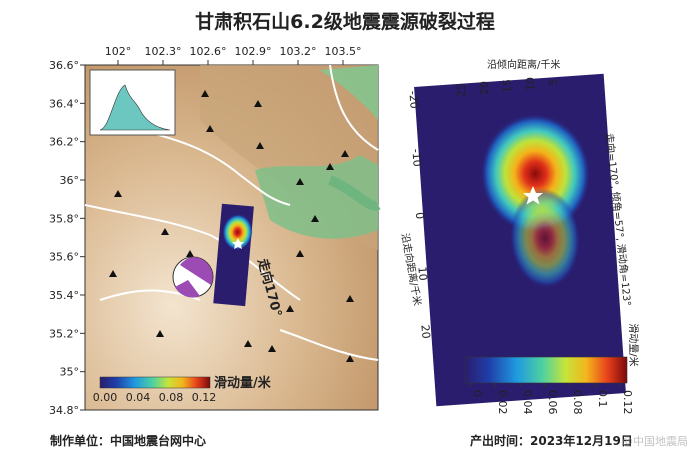  What do you see at coordinates (577, 402) in the screenshot?
I see `right-colorbar-tick: 0.08` at bounding box center [577, 402].